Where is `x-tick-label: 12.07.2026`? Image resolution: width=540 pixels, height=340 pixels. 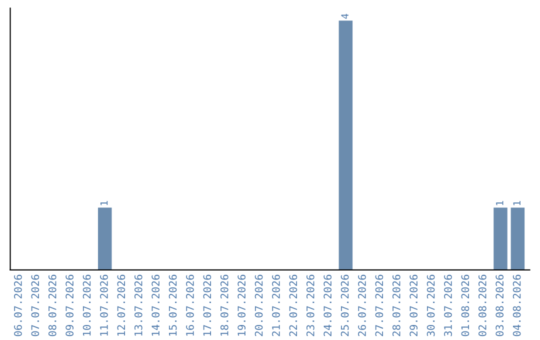 x-tick-label: 12.07.2026 is located at coordinates (121, 305).